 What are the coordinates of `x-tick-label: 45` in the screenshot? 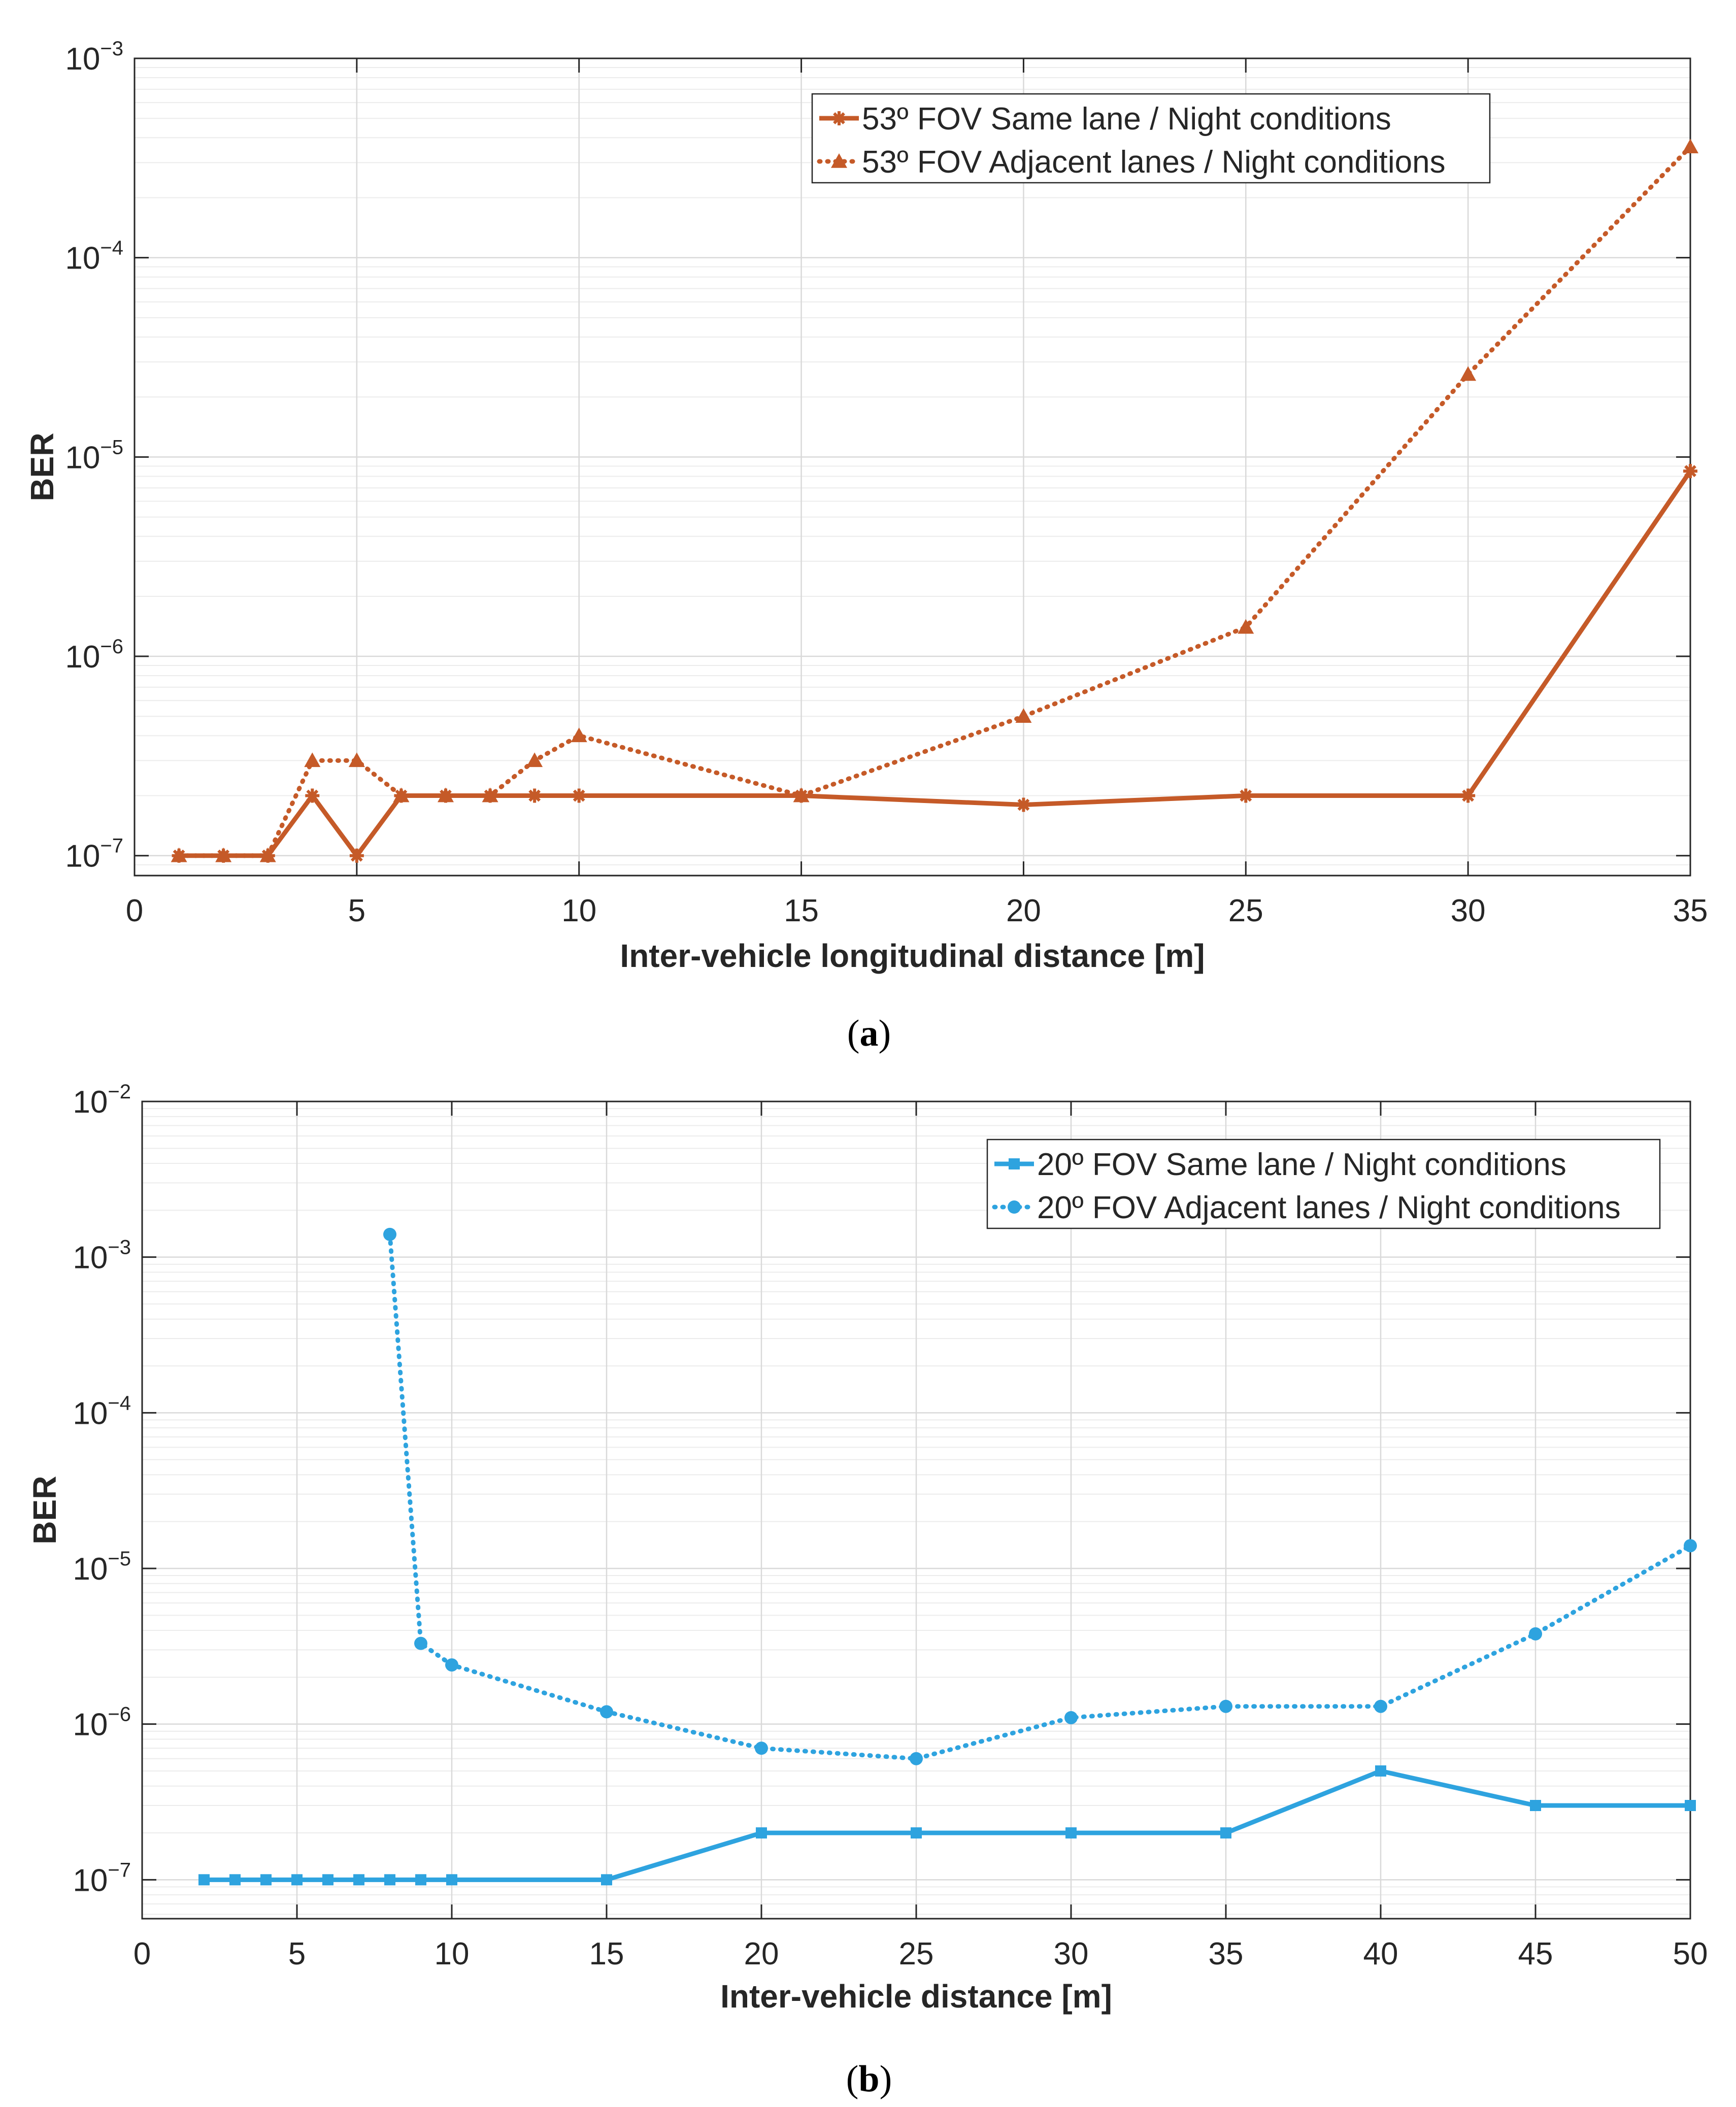 It's located at (1535, 1953).